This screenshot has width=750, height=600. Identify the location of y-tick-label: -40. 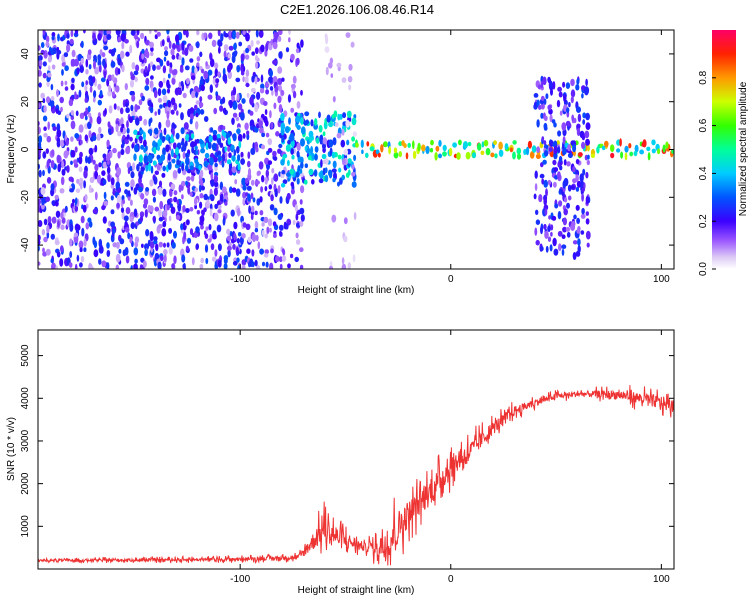
(25, 244).